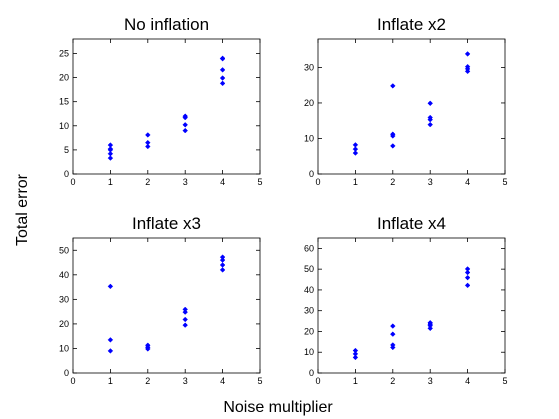  I want to click on subplot: No inflation 0 1 2 3 4 5 0 5 10 15 20 25, so click(161, 101).